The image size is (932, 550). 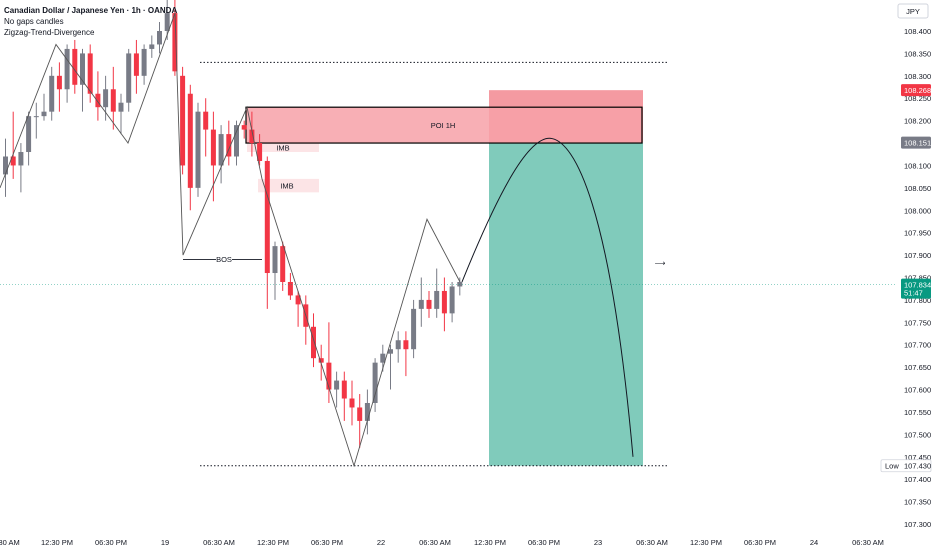 I want to click on y-tick-label: 107.450, so click(x=917, y=457).